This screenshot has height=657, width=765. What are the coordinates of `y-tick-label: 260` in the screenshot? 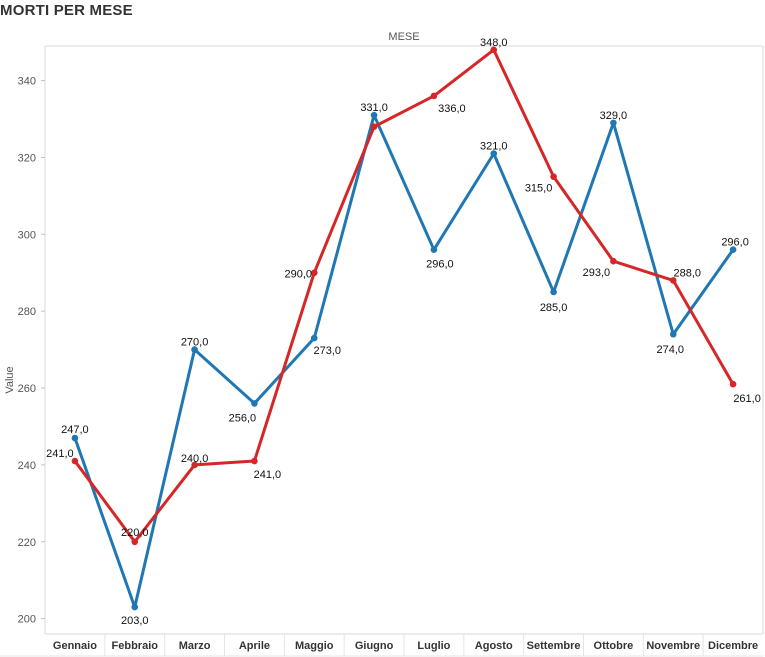 It's located at (27, 389).